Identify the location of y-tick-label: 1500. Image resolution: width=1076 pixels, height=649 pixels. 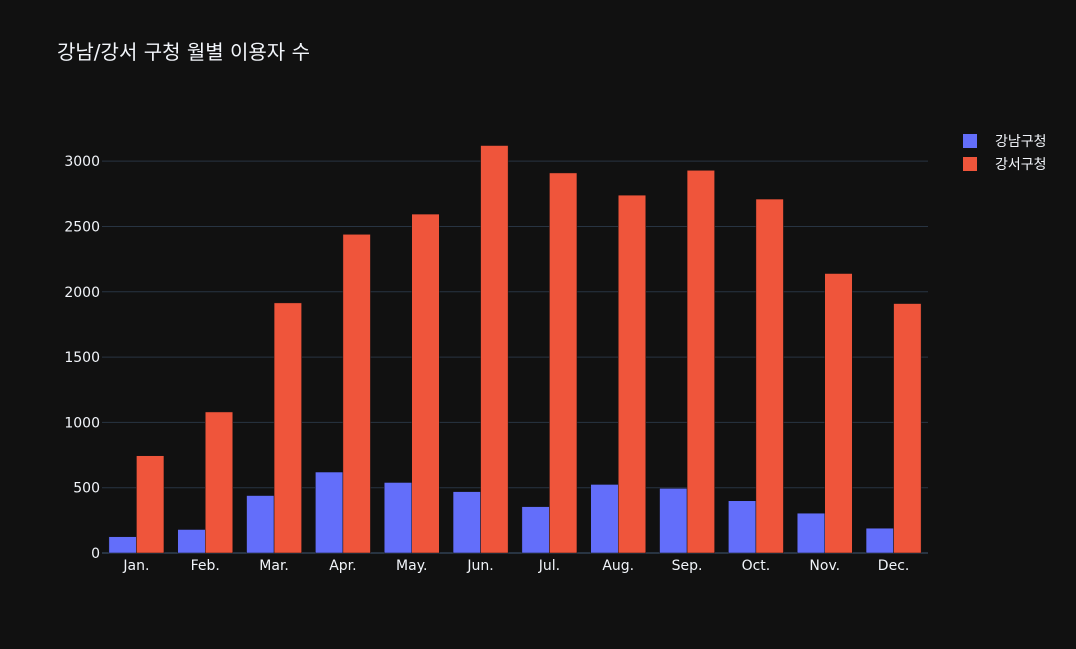
(82, 358).